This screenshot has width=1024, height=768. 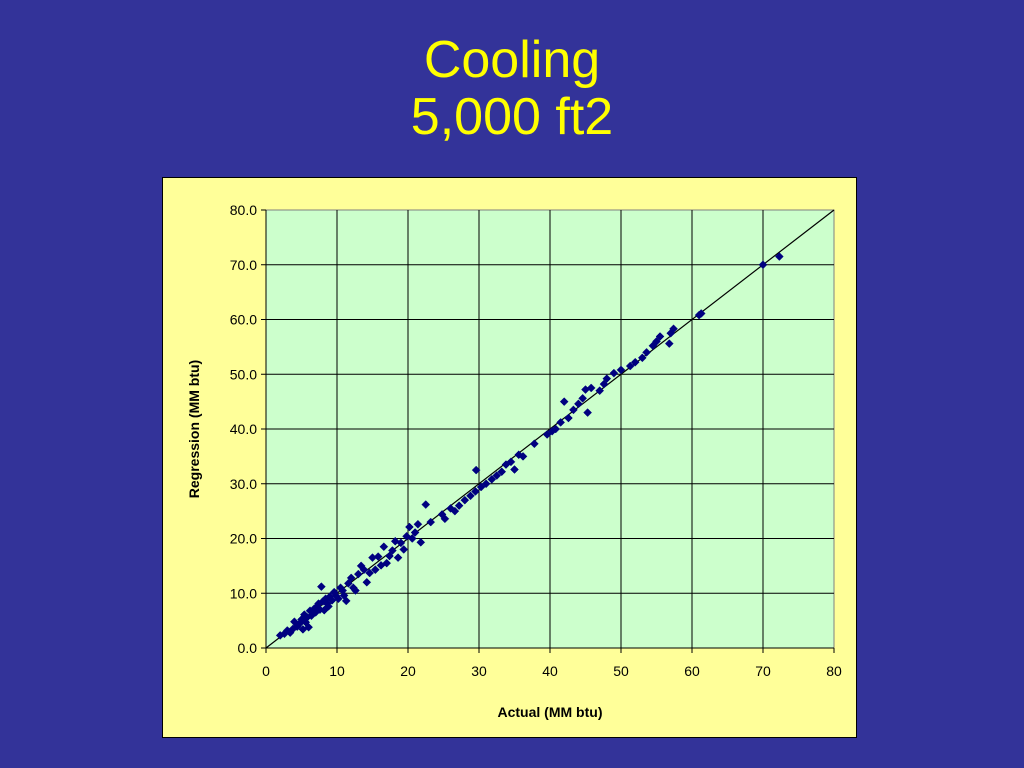 What do you see at coordinates (243, 593) in the screenshot?
I see `y-tick-label: 10.0` at bounding box center [243, 593].